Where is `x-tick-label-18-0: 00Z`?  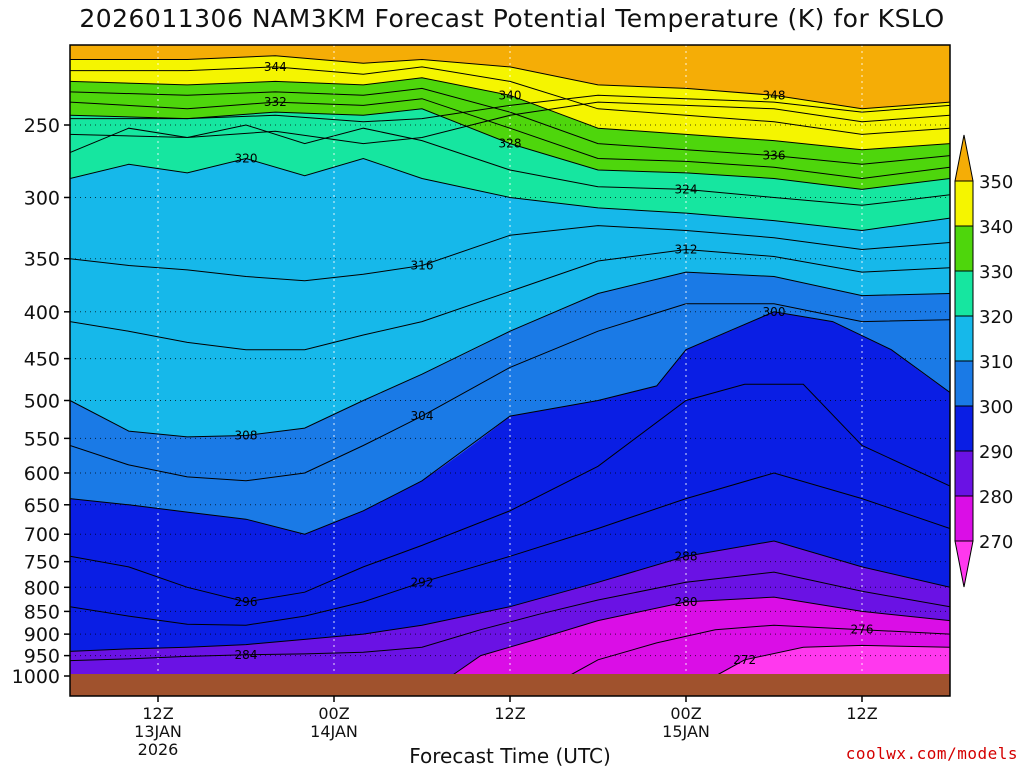
x-tick-label-18-0: 00Z is located at coordinates (333, 713).